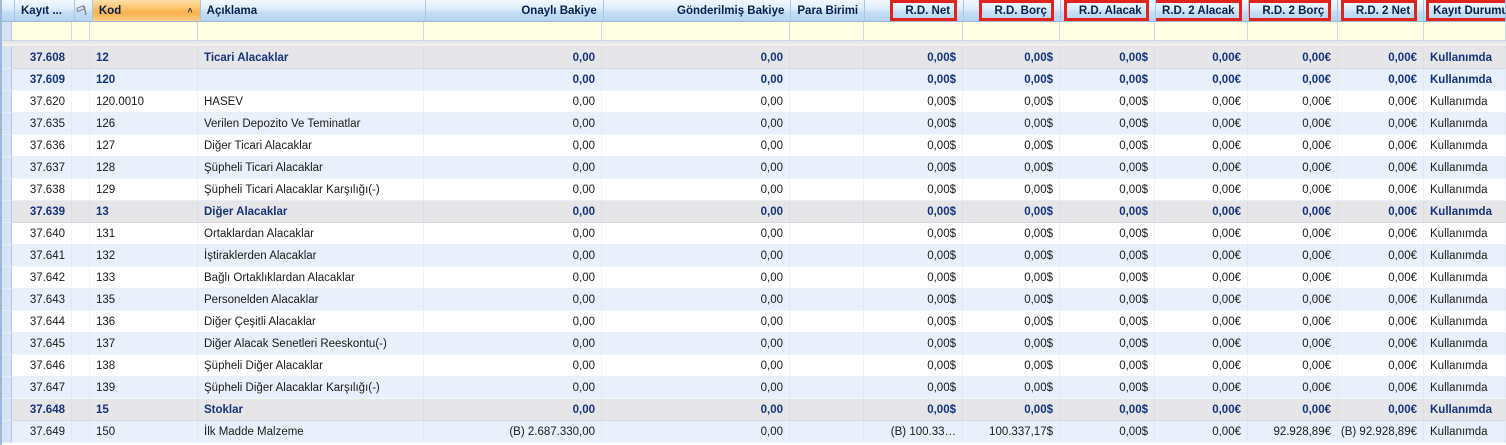  What do you see at coordinates (1012, 11) in the screenshot?
I see `header-cell-rd-borc: R.D. Borç` at bounding box center [1012, 11].